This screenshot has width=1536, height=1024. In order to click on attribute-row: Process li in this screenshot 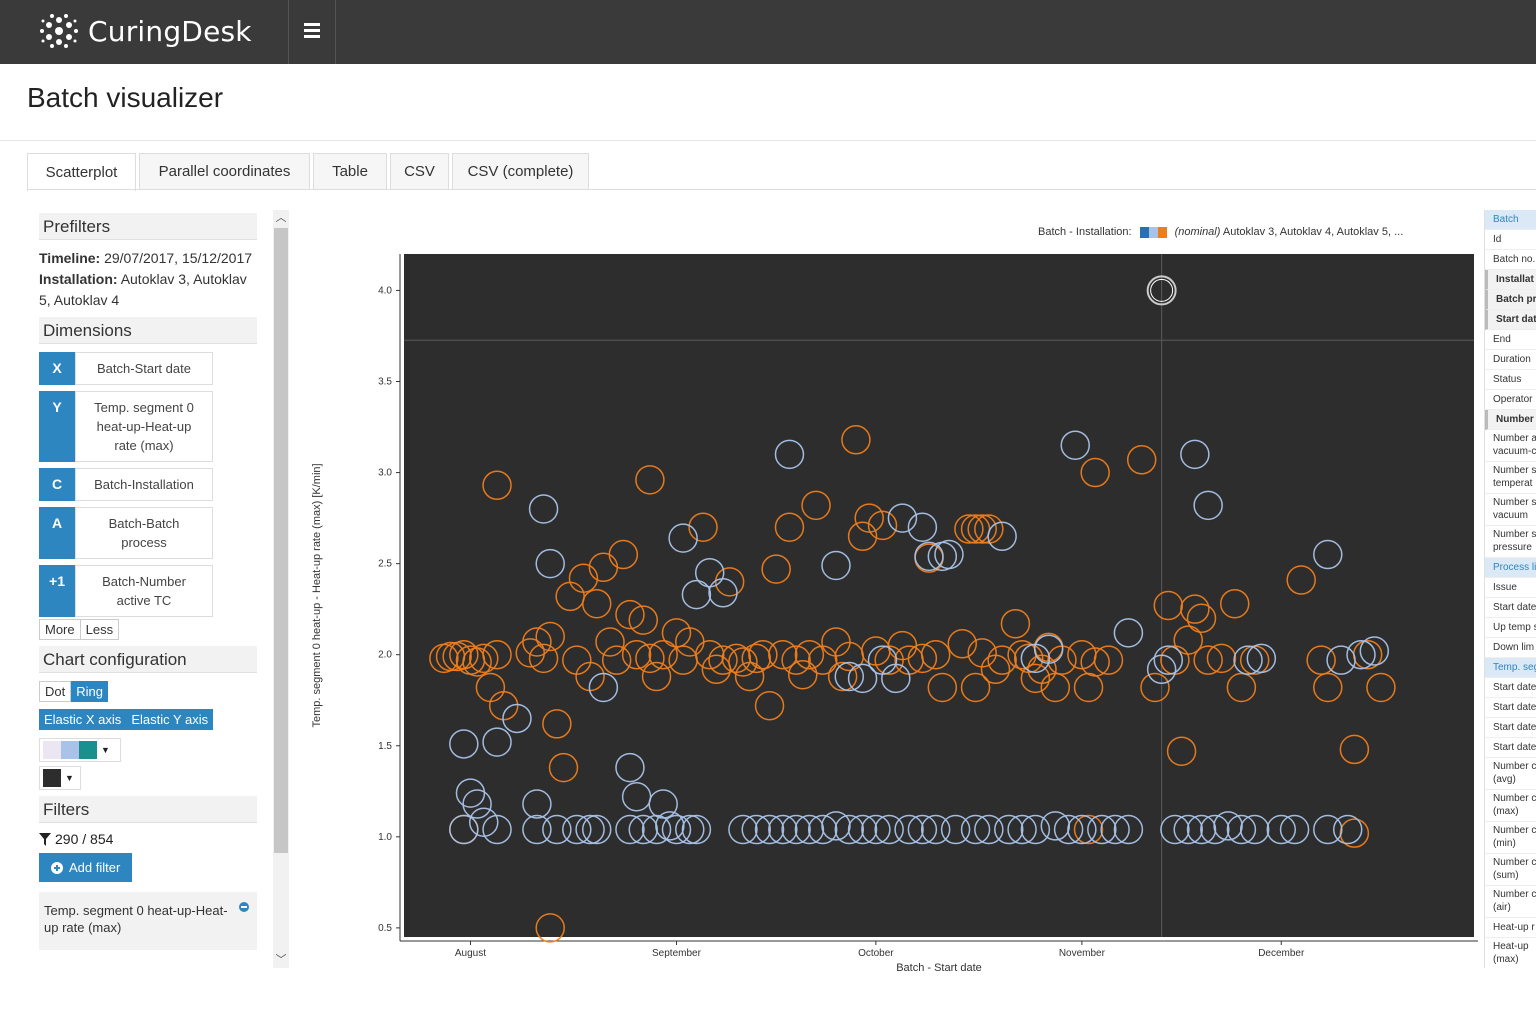, I will do `click(1510, 568)`.